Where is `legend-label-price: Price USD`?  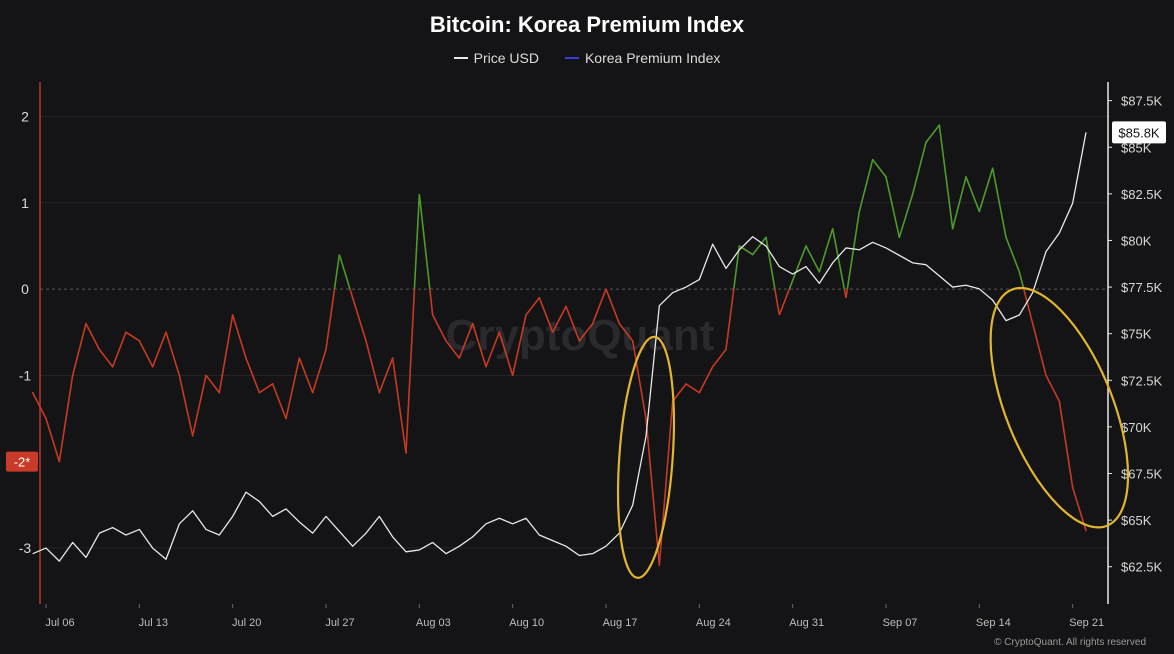
legend-label-price: Price USD is located at coordinates (506, 58).